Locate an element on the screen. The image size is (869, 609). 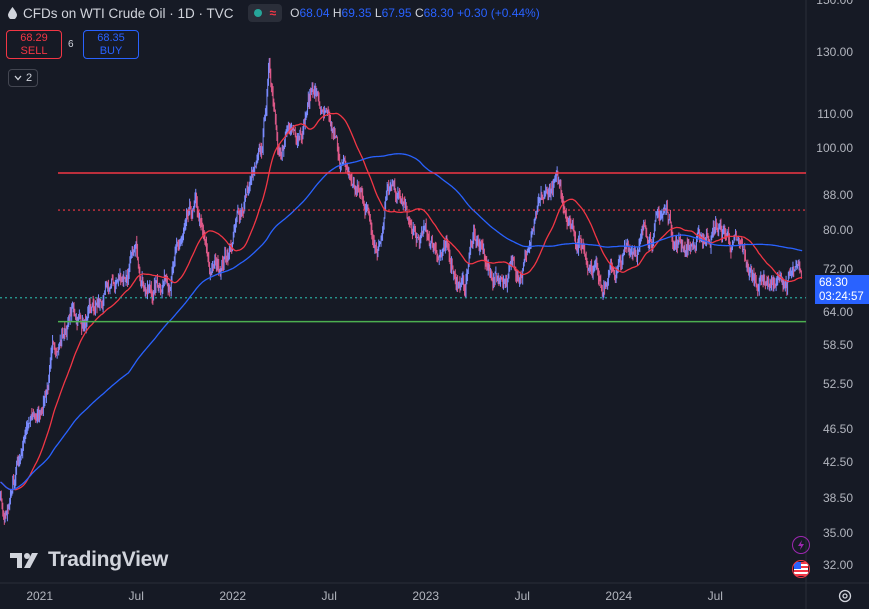
wave-icon: ≈ is located at coordinates (273, 13).